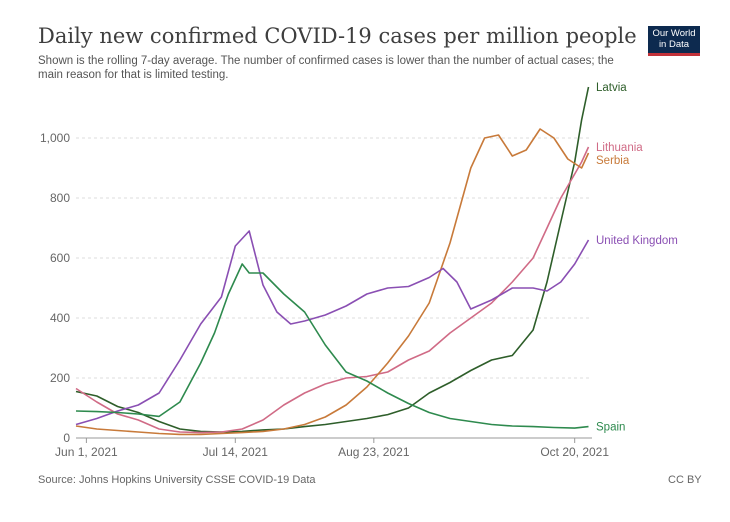  What do you see at coordinates (574, 452) in the screenshot?
I see `x-tick-label: Oct 20, 2021` at bounding box center [574, 452].